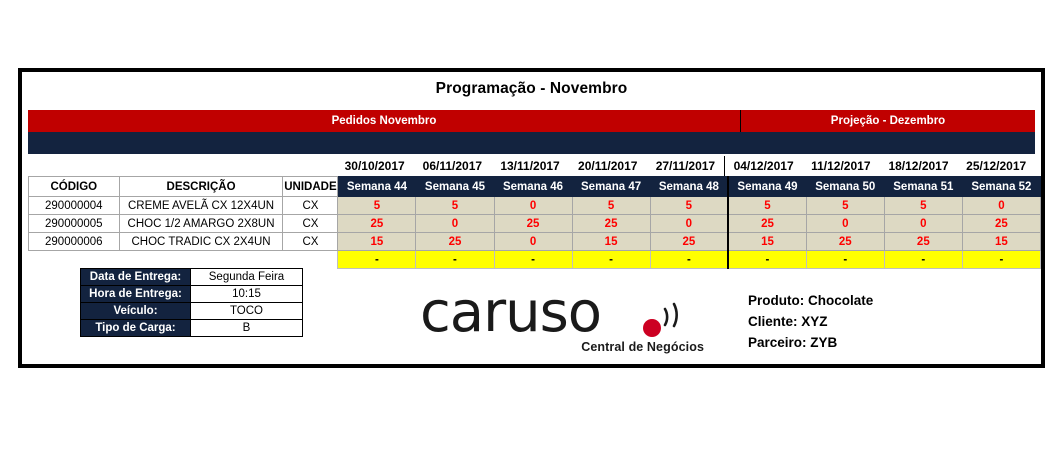 The height and width of the screenshot is (471, 1063). Describe the element at coordinates (246, 328) in the screenshot. I see `delivery-value-tipo-carga: B` at that location.